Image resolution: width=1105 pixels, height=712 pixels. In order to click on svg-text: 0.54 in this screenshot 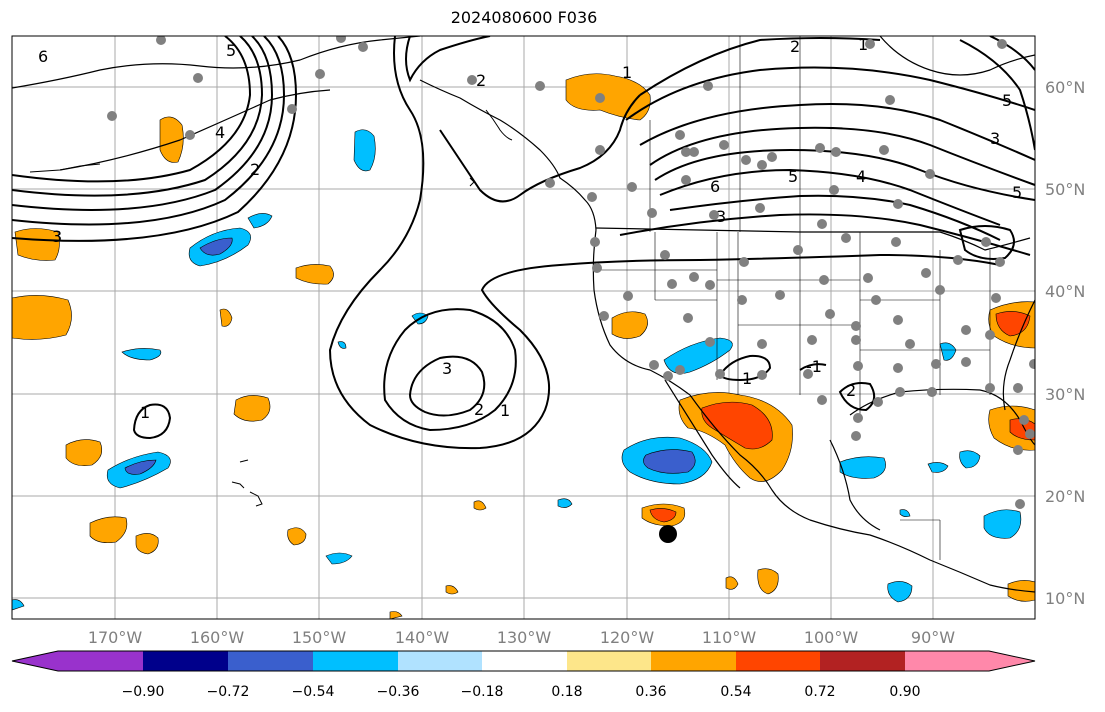, I will do `click(735, 692)`.